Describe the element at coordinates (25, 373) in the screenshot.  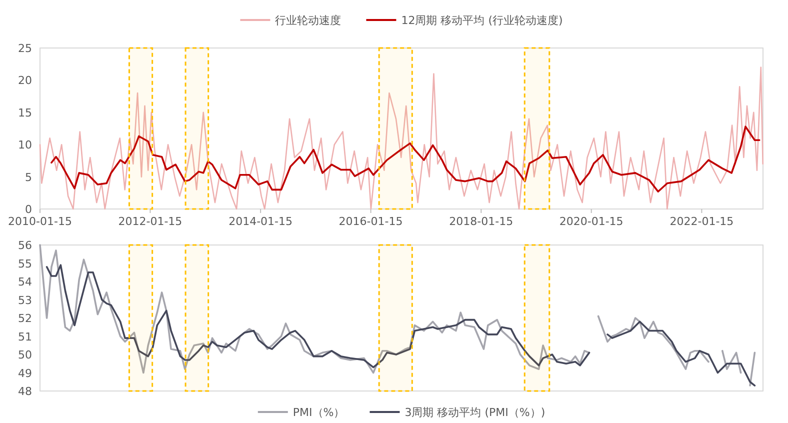
I see `y-tick-label: 49` at that location.